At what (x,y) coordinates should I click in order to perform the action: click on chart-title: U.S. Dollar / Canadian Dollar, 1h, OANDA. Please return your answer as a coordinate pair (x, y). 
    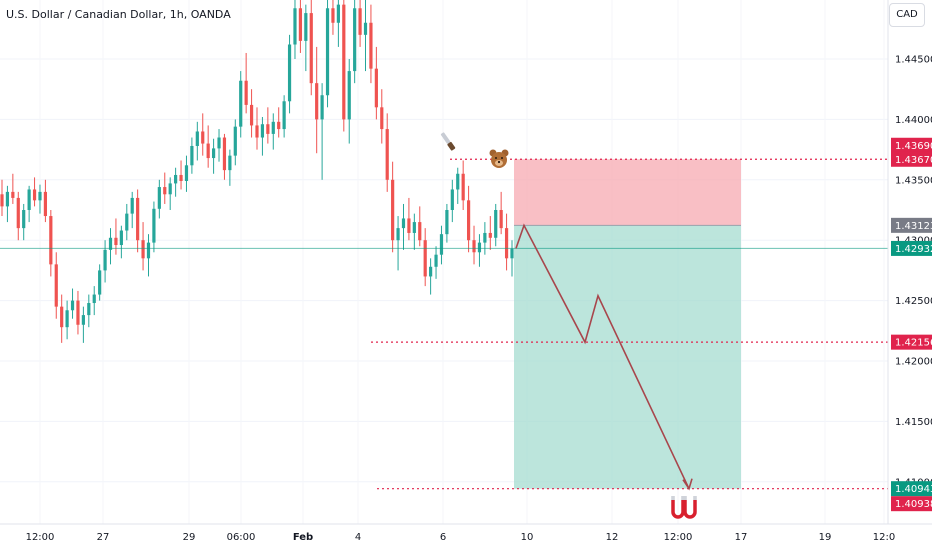
    Looking at the image, I should click on (118, 14).